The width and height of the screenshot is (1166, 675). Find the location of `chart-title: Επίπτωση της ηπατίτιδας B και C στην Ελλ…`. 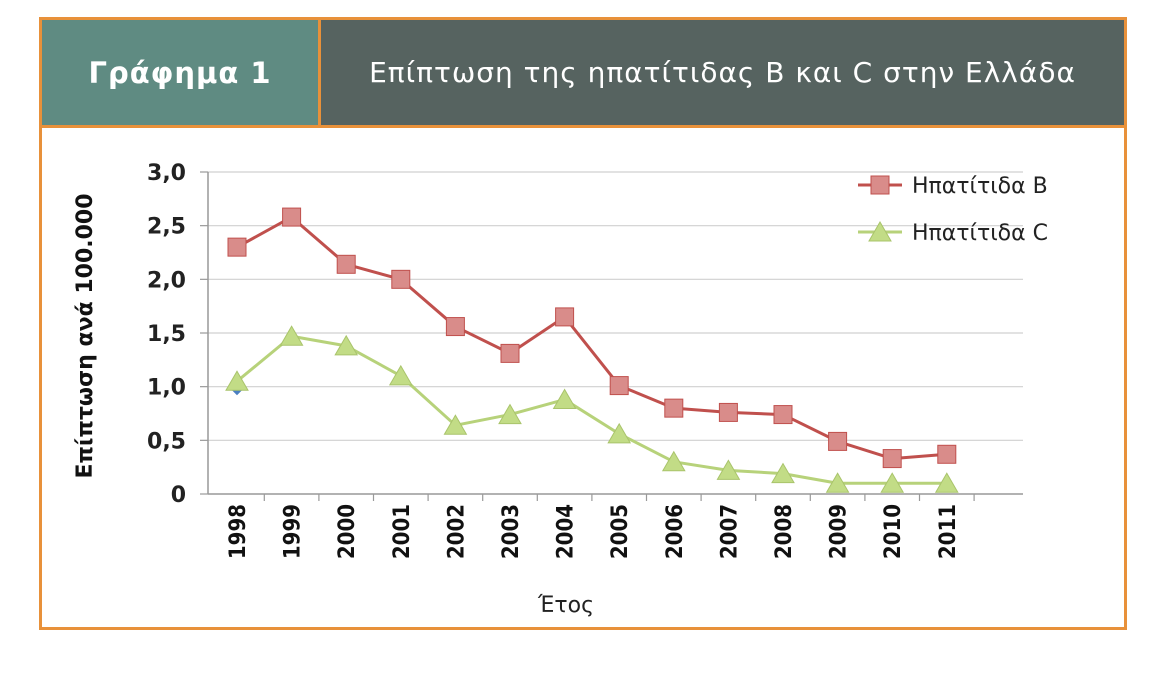

chart-title: Επίπτωση της ηπατίτιδας B και C στην Ελλ… is located at coordinates (722, 74).